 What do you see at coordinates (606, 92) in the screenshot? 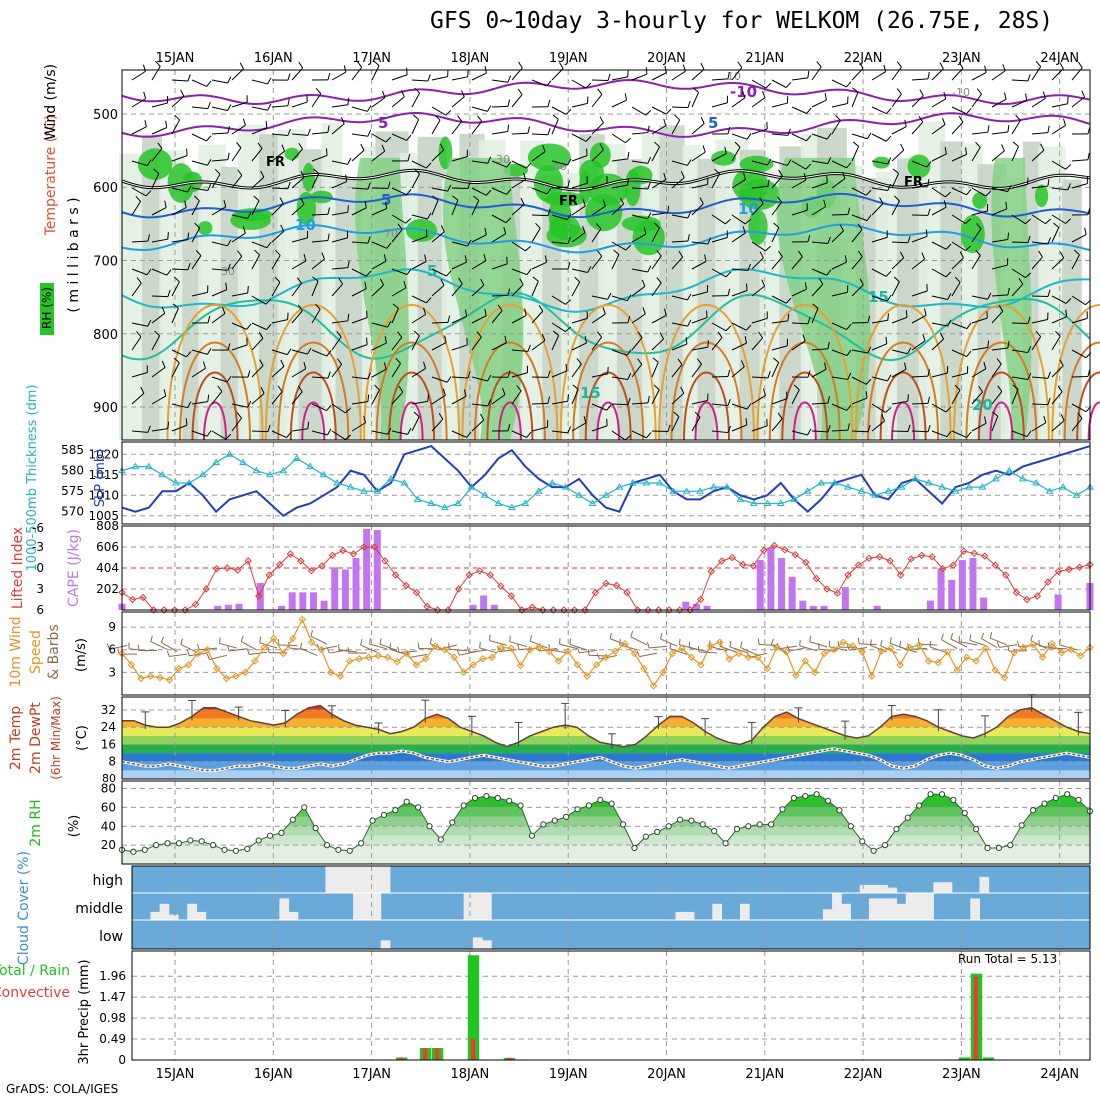
I see `temp-contour-m10` at bounding box center [606, 92].